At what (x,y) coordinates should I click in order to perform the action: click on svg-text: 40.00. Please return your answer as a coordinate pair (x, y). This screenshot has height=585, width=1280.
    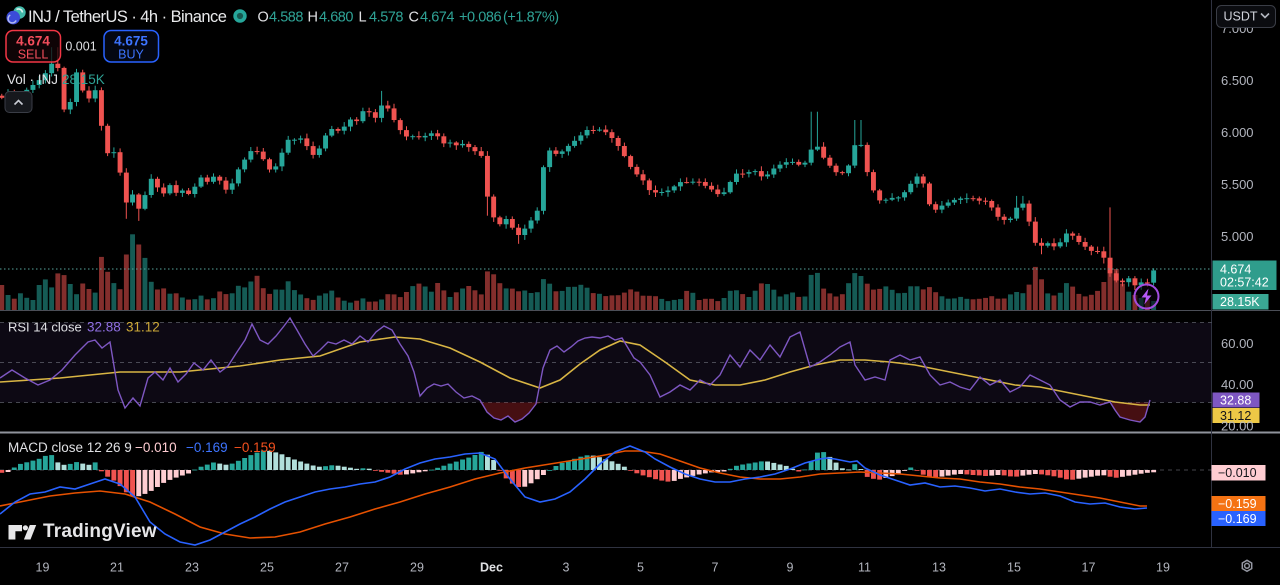
    Looking at the image, I should click on (1237, 384).